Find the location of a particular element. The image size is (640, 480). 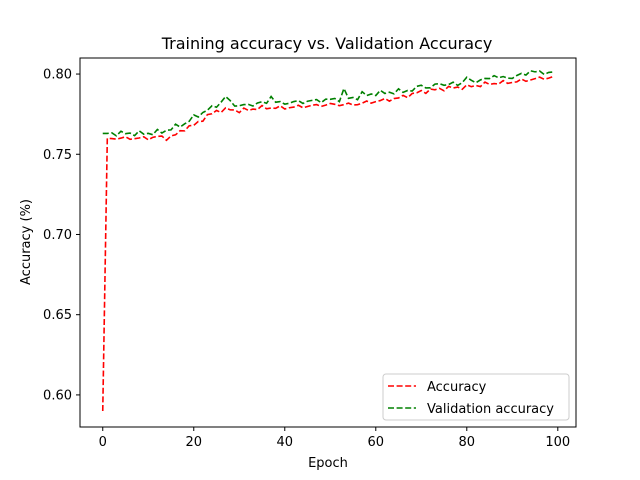

legend-label-validation-accuracy: Validation accuracy is located at coordinates (490, 409).